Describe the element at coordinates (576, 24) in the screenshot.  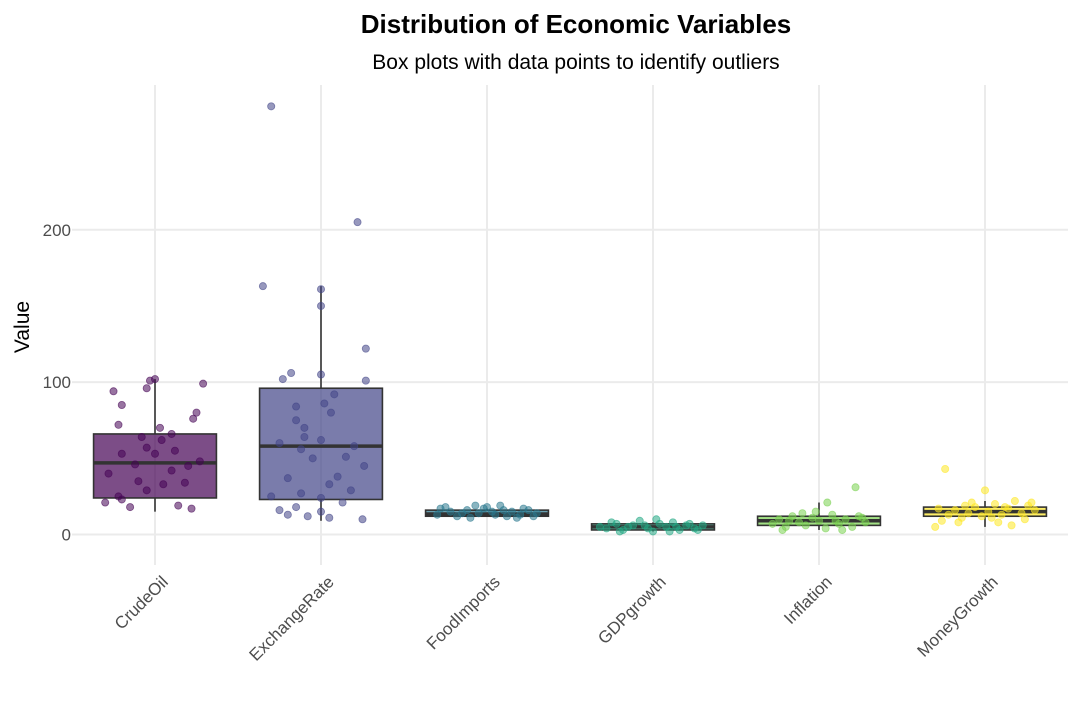
I see `chart-title: Distribution of Economic Variables` at that location.